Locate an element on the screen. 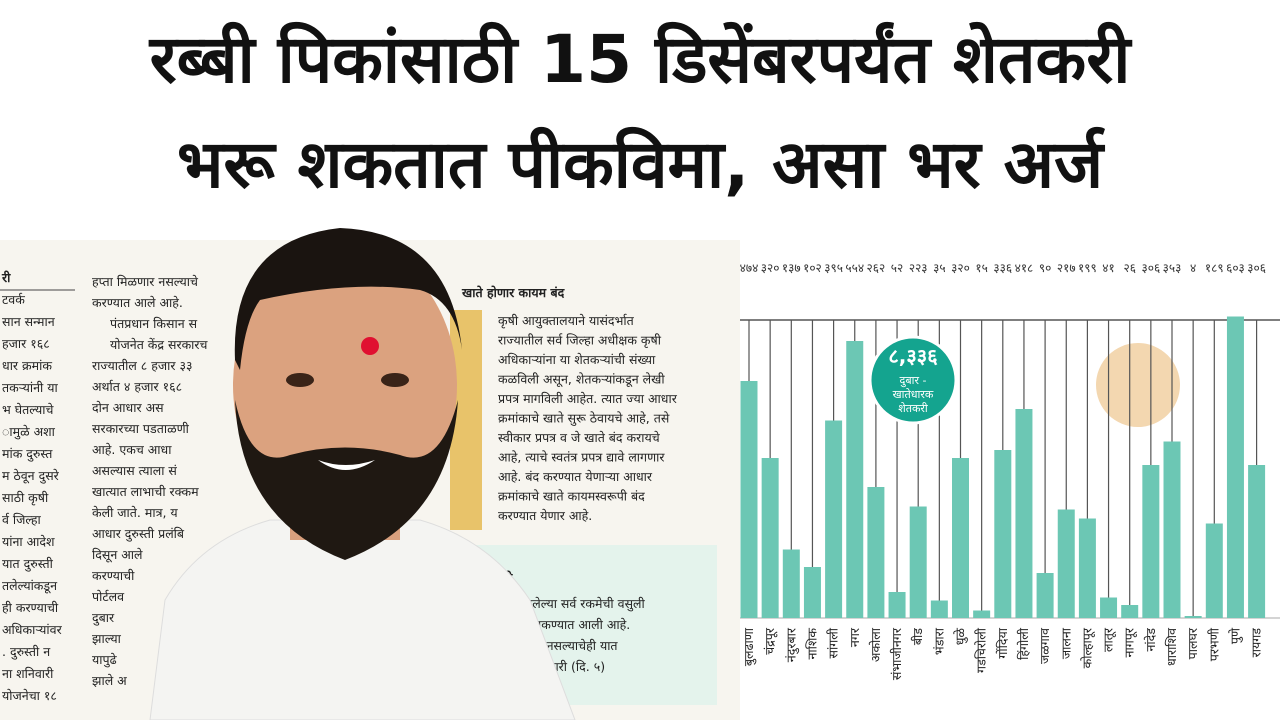 Image resolution: width=1280 pixels, height=720 pixels. news-line: केली जाते. मात्र, य is located at coordinates (135, 512).